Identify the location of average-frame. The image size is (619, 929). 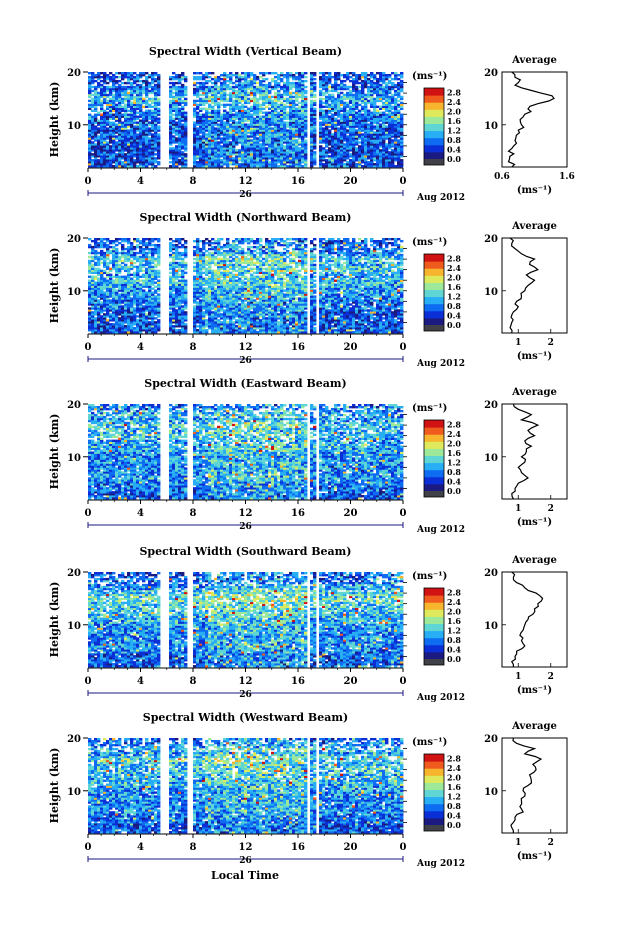
(534, 451).